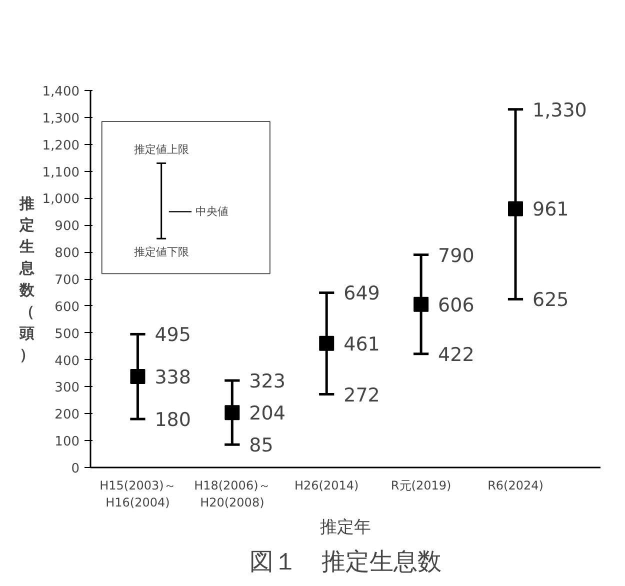  What do you see at coordinates (172, 377) in the screenshot?
I see `data-label: 338` at bounding box center [172, 377].